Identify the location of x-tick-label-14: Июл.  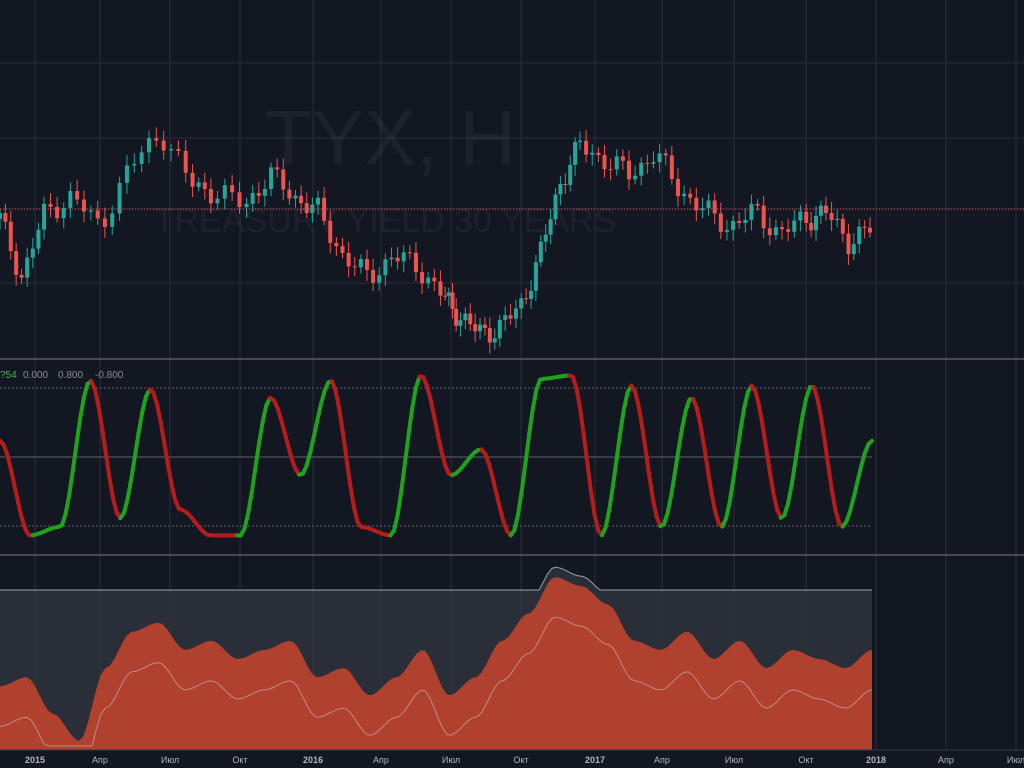
(1015, 760).